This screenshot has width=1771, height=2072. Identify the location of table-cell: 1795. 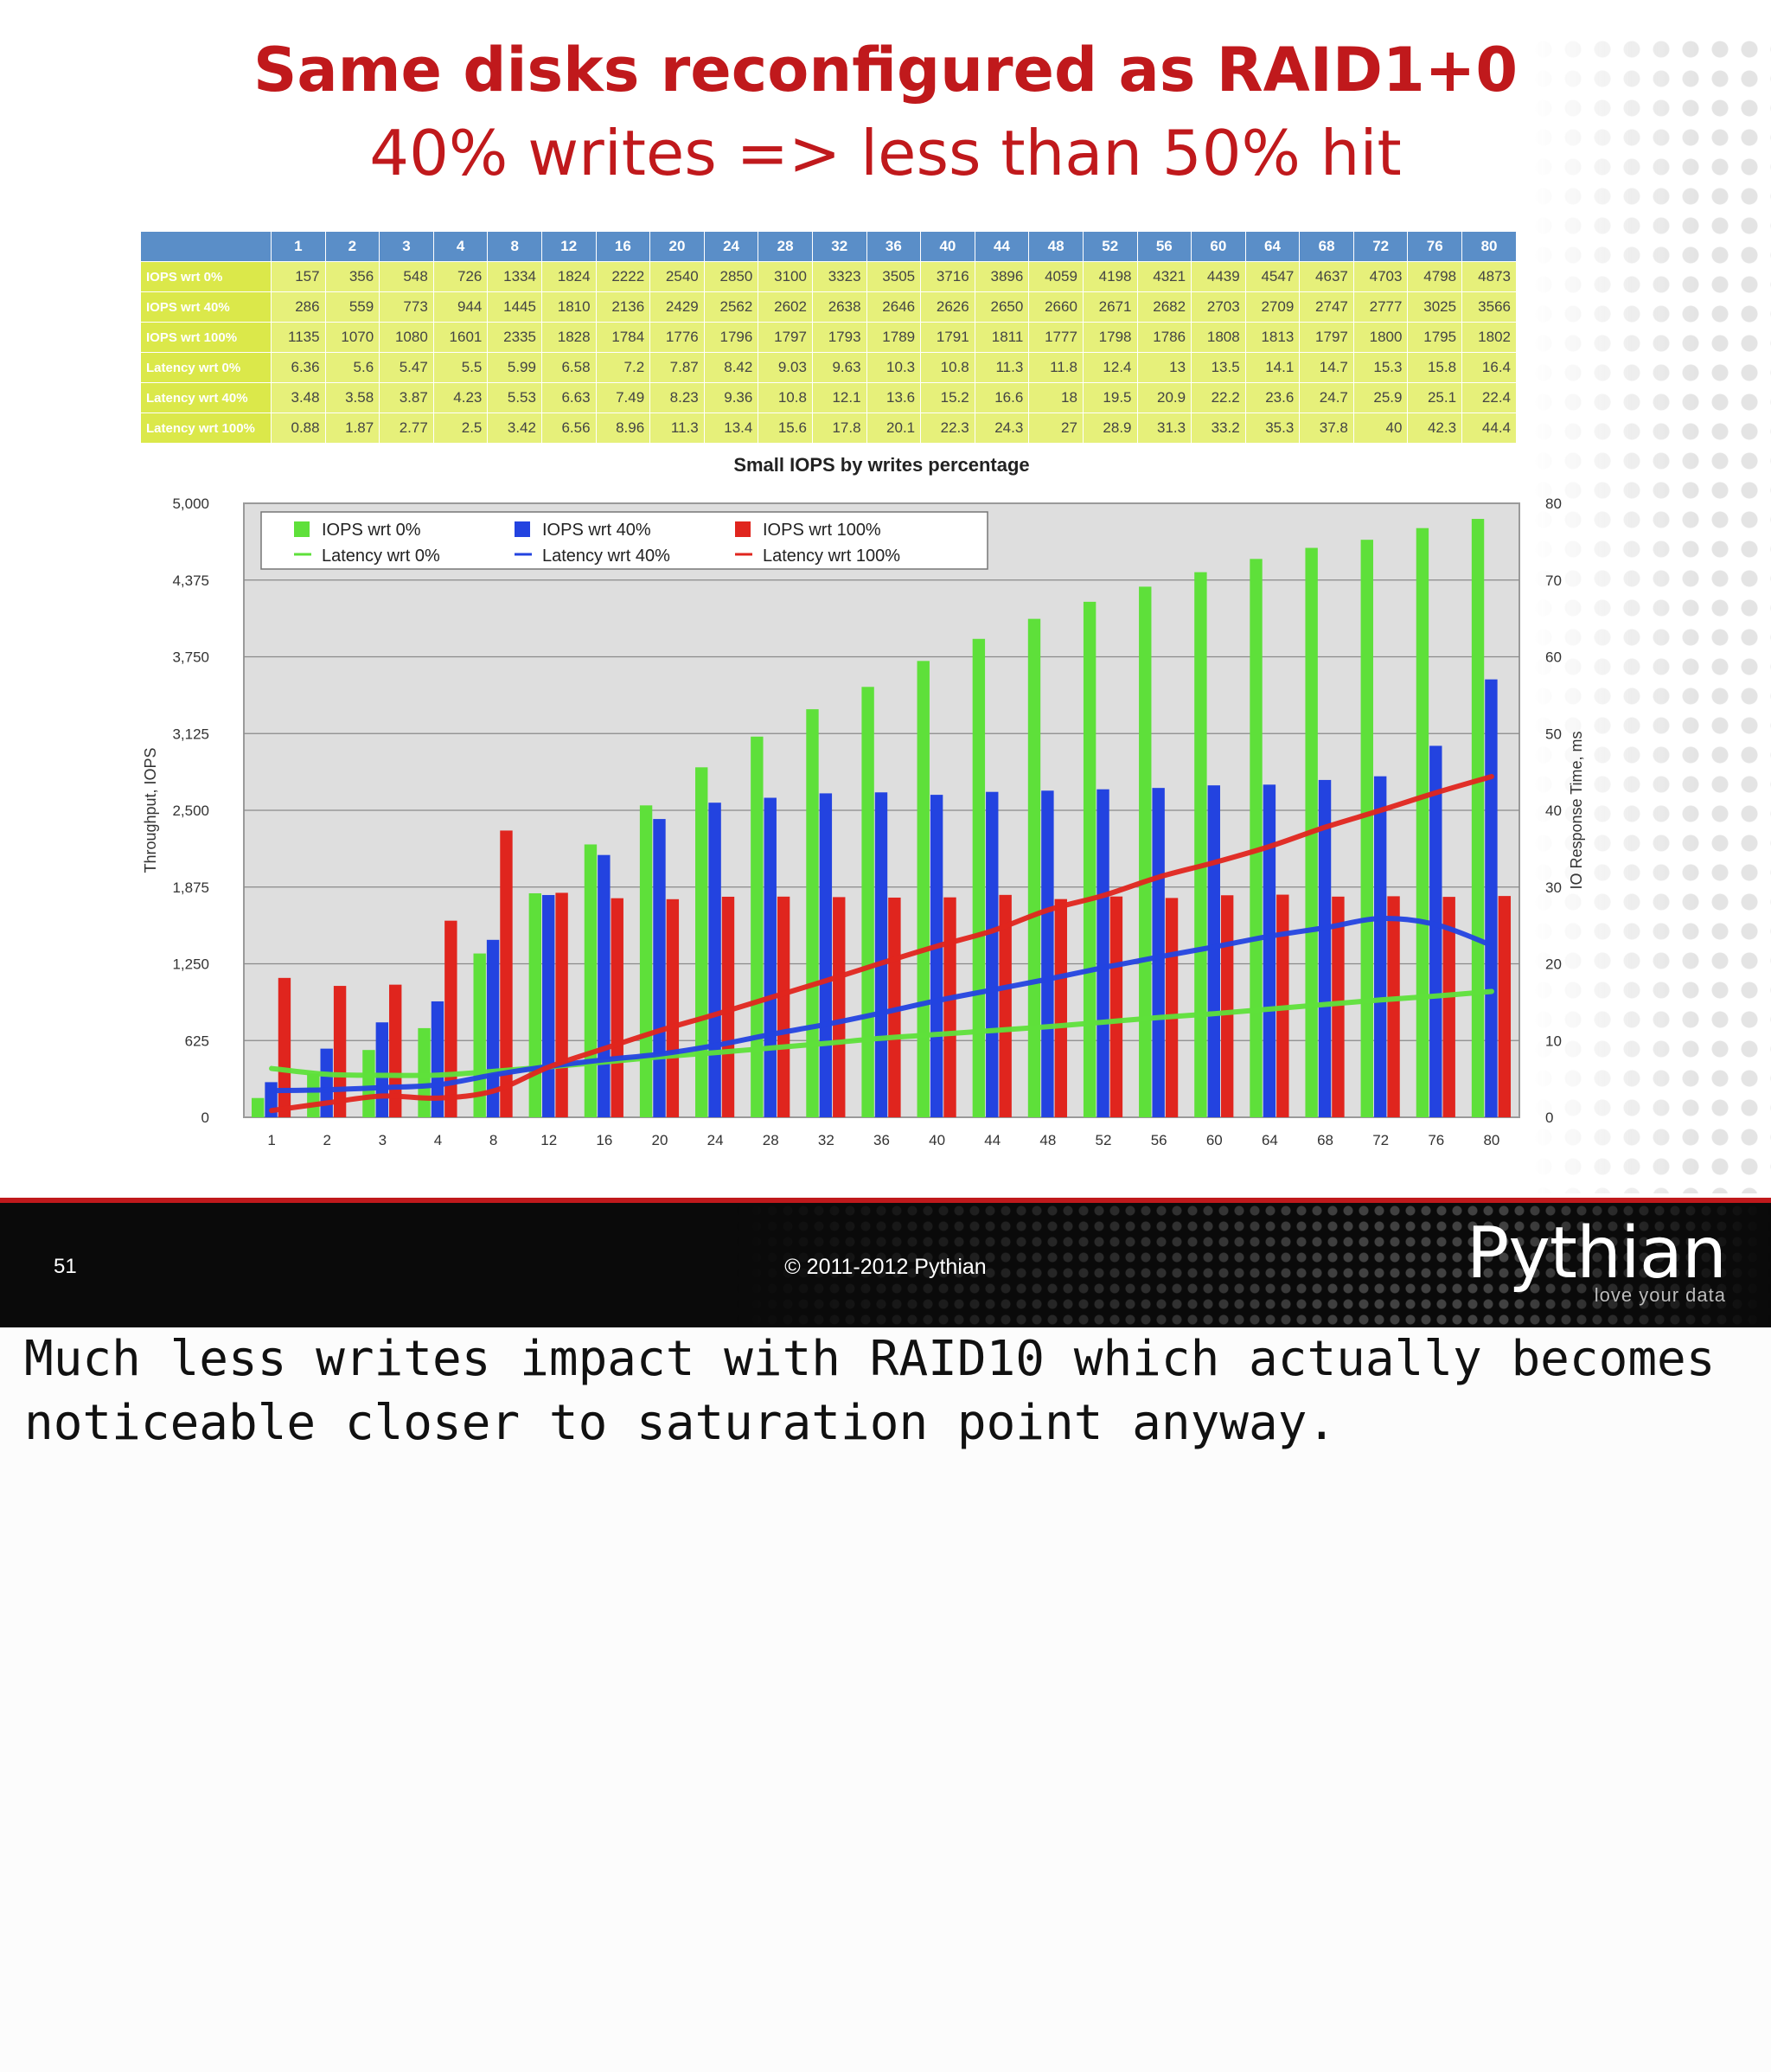
(1435, 337).